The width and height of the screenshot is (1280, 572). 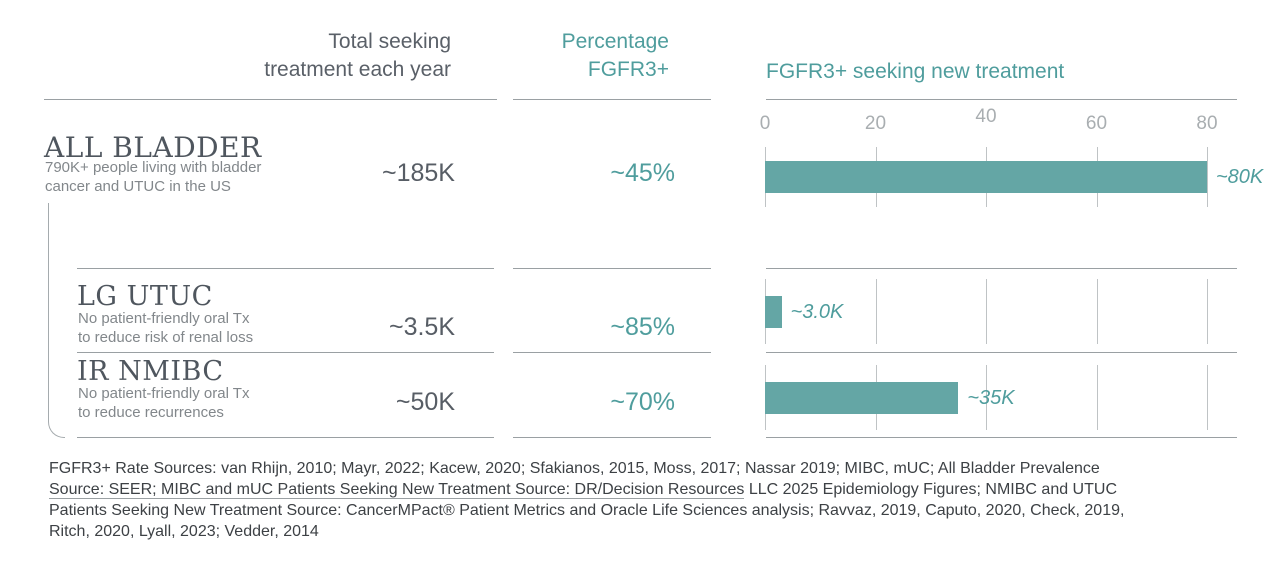 What do you see at coordinates (612, 99) in the screenshot?
I see `header-underline-percentage` at bounding box center [612, 99].